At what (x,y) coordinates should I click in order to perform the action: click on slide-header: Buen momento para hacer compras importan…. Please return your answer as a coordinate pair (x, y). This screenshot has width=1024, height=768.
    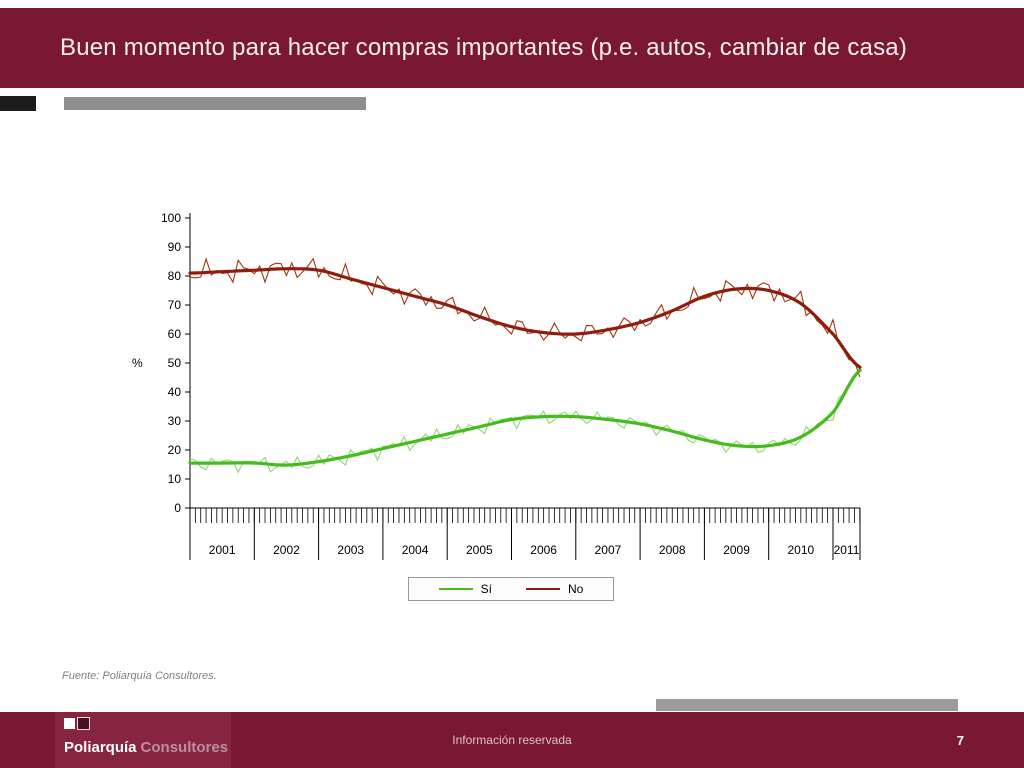
    Looking at the image, I should click on (512, 48).